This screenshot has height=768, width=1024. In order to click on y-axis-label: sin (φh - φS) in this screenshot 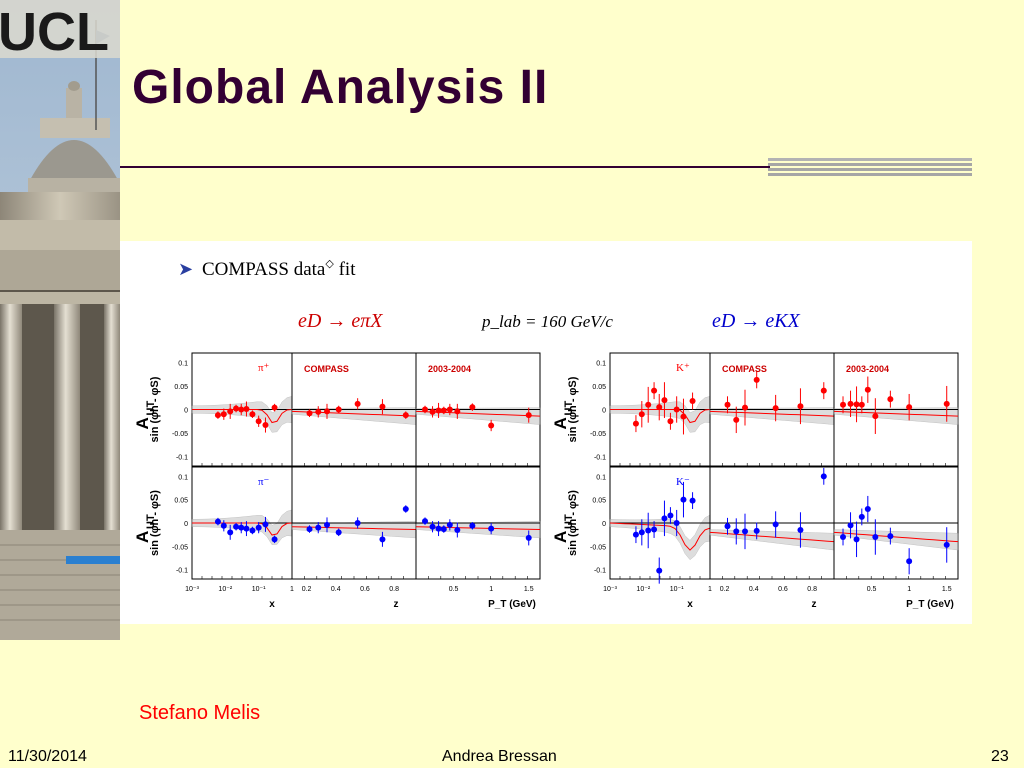, I will do `click(155, 409)`.